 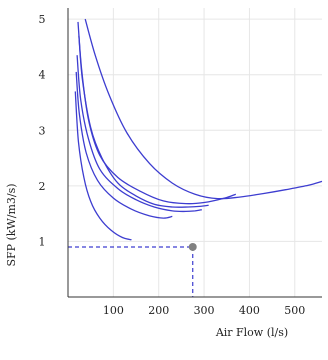 I want to click on y-axis-title: SFP (kW/m3/s), so click(x=11, y=224).